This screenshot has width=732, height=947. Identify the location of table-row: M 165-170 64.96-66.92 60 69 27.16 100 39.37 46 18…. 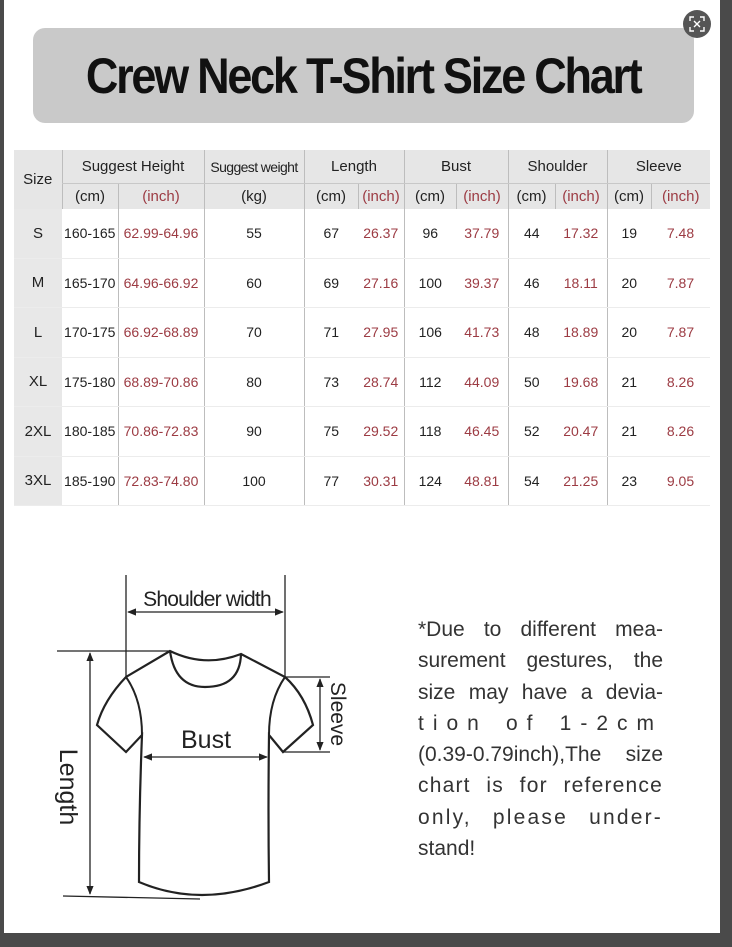
(362, 283).